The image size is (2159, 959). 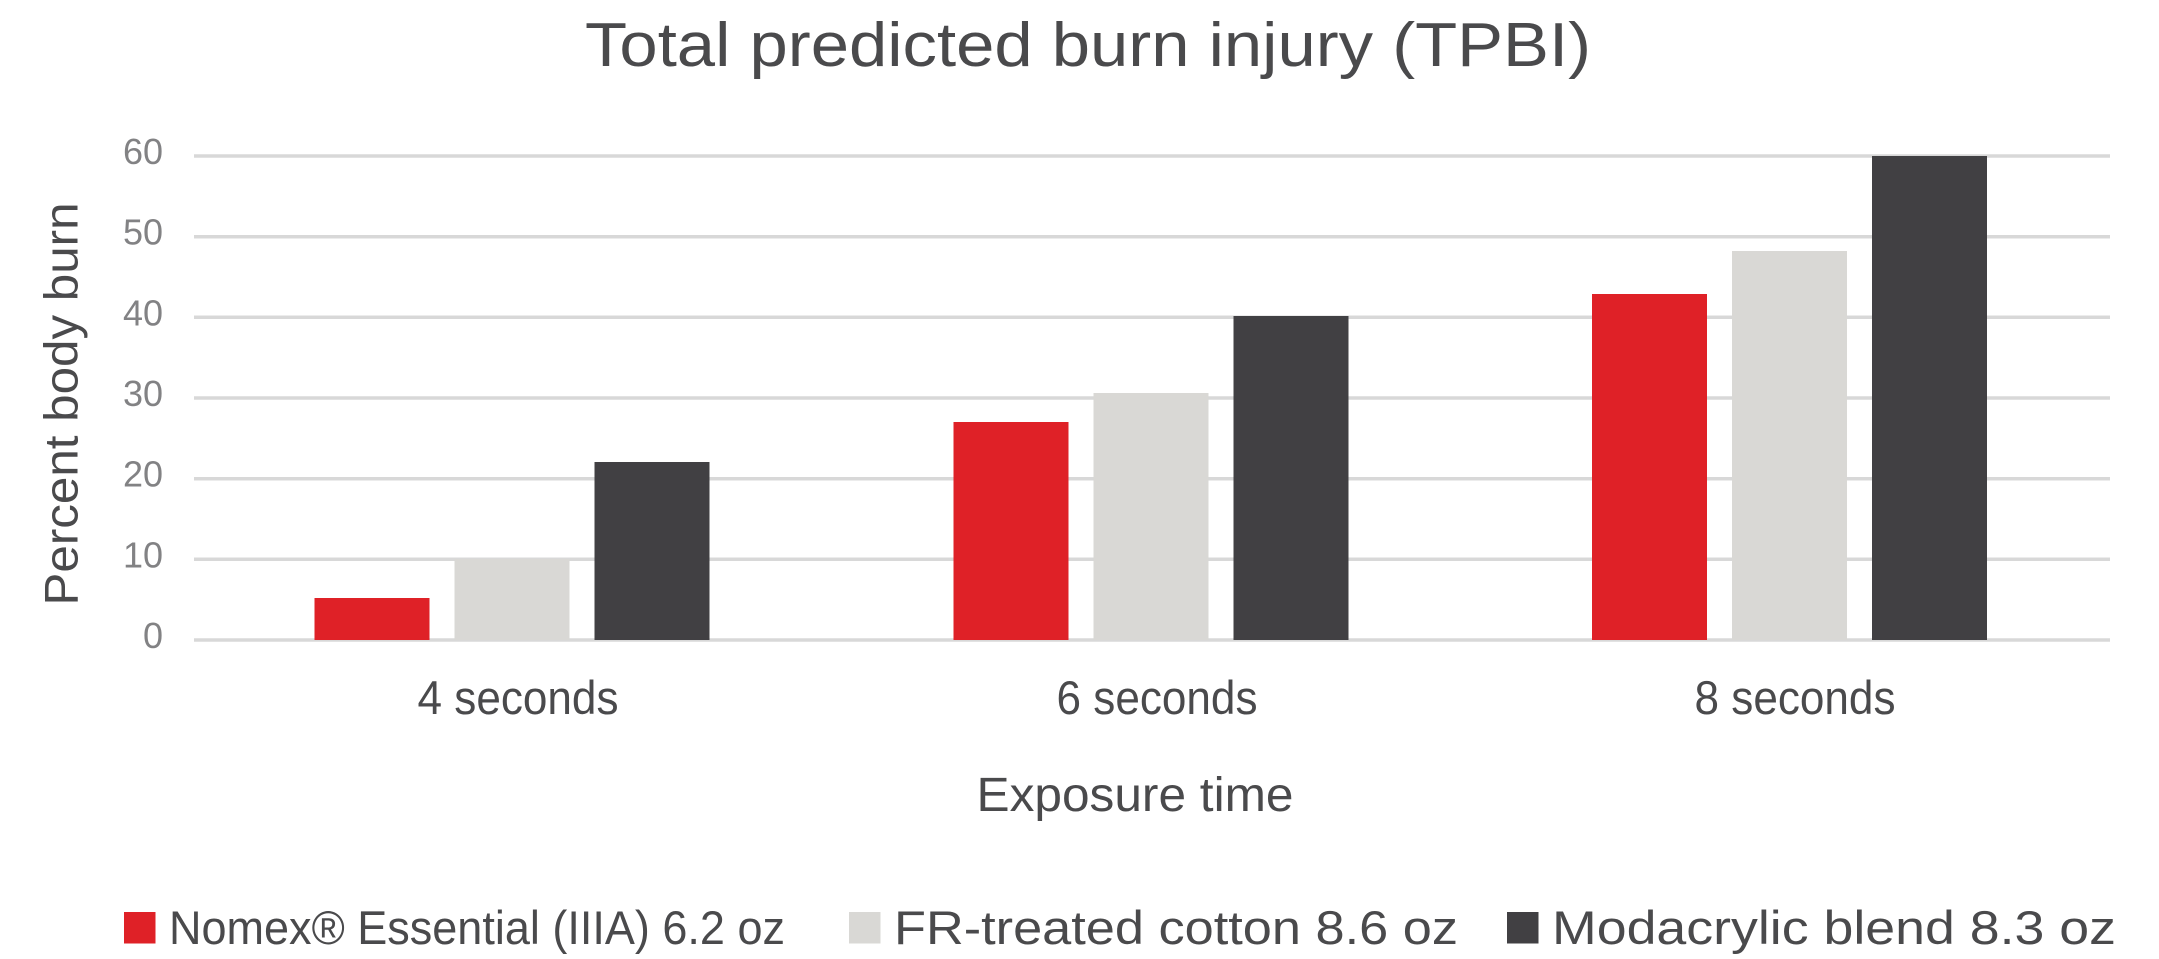 What do you see at coordinates (1795, 697) in the screenshot?
I see `svg-text: 8 seconds` at bounding box center [1795, 697].